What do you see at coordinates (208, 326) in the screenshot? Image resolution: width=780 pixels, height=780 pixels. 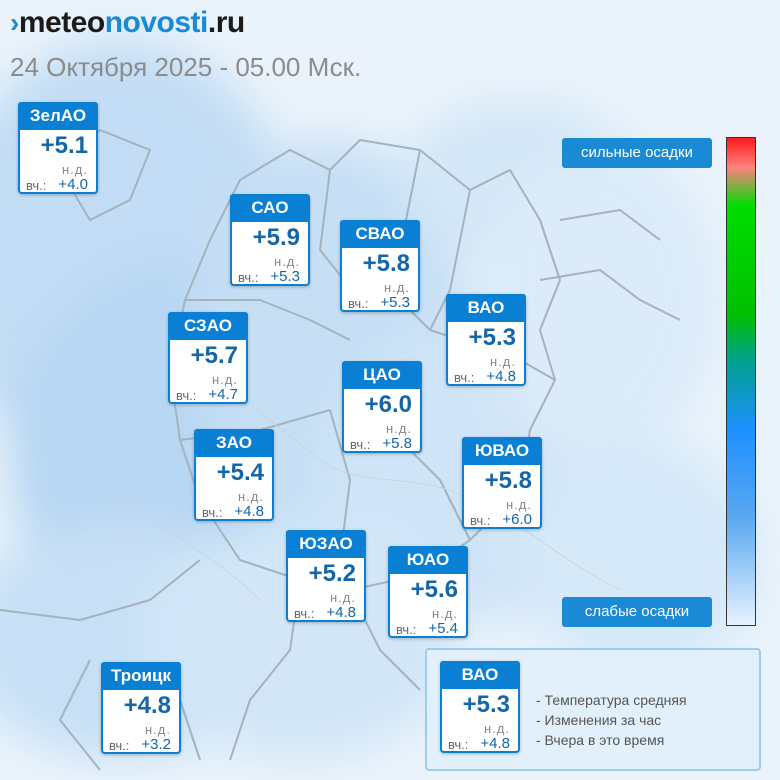 I see `district-name: СЗАО` at bounding box center [208, 326].